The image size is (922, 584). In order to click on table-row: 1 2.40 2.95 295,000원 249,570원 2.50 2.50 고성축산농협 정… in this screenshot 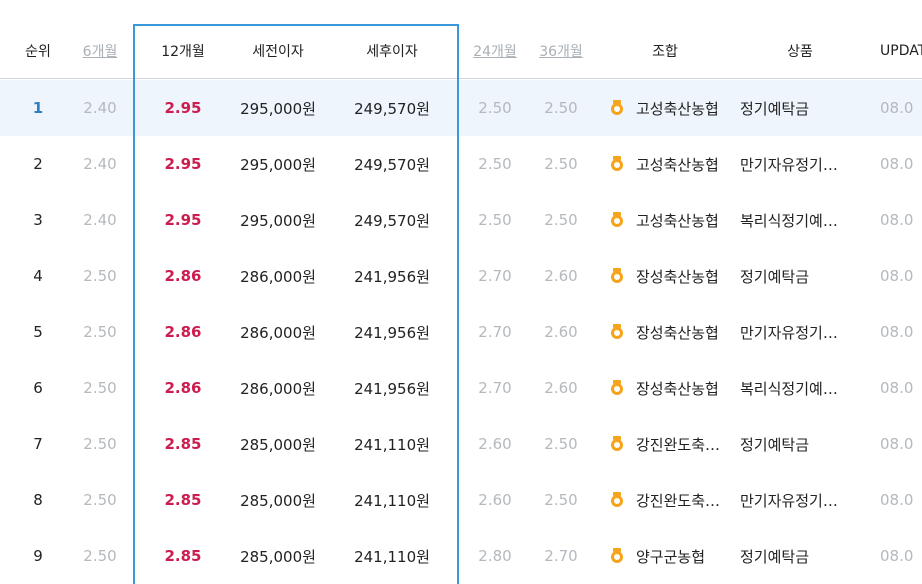, I will do `click(461, 108)`.